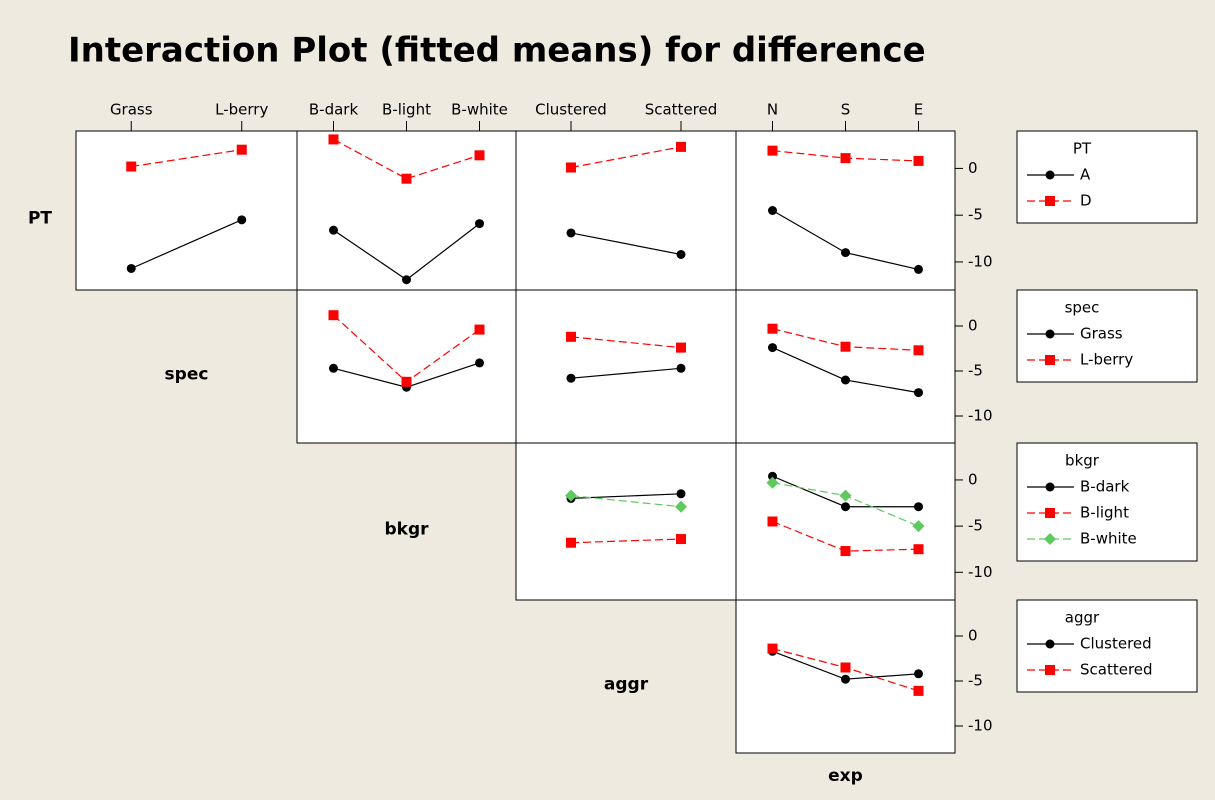  What do you see at coordinates (406, 110) in the screenshot?
I see `x-tick-label: B-light` at bounding box center [406, 110].